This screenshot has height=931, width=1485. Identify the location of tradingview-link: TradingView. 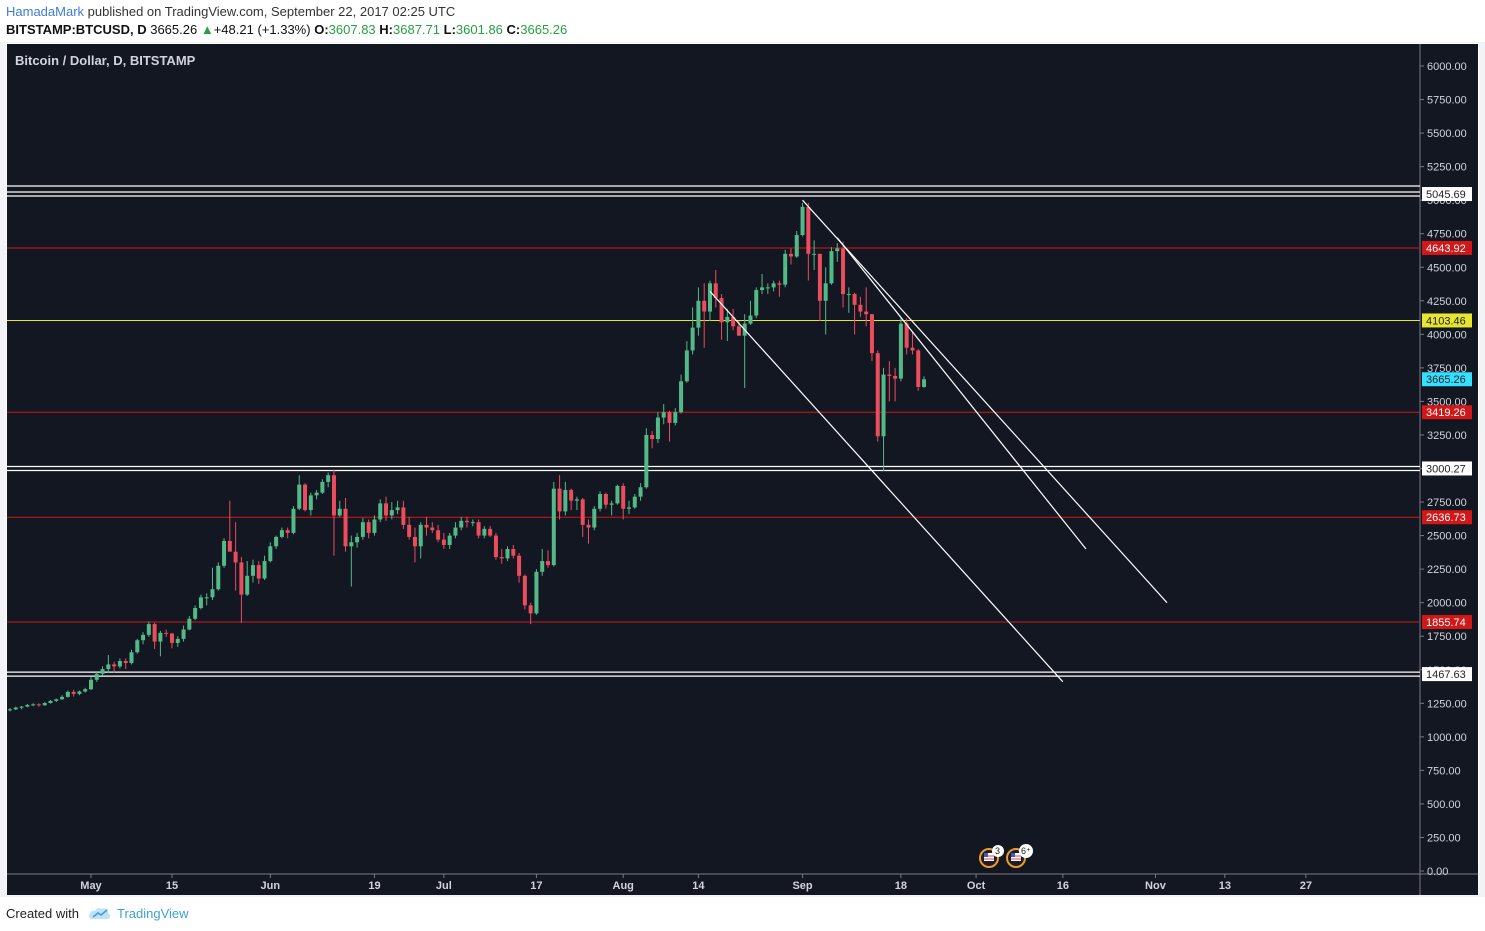
(153, 913).